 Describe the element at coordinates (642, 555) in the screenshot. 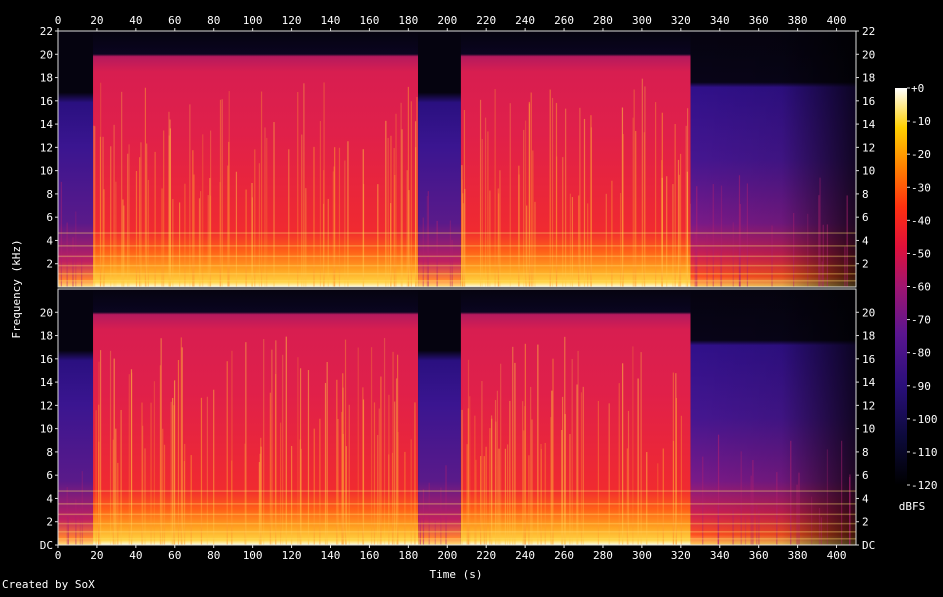

I see `x-tick-label-bottom: 300` at that location.